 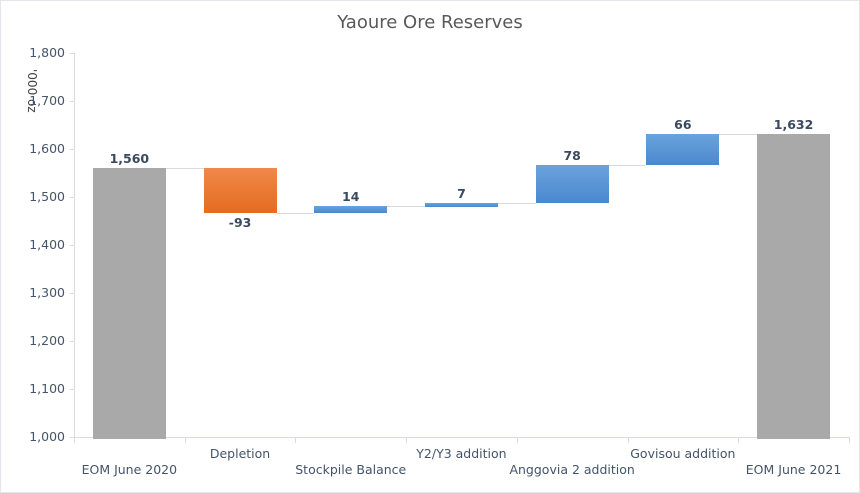 I want to click on bar-eom-june-2020, so click(x=129, y=303).